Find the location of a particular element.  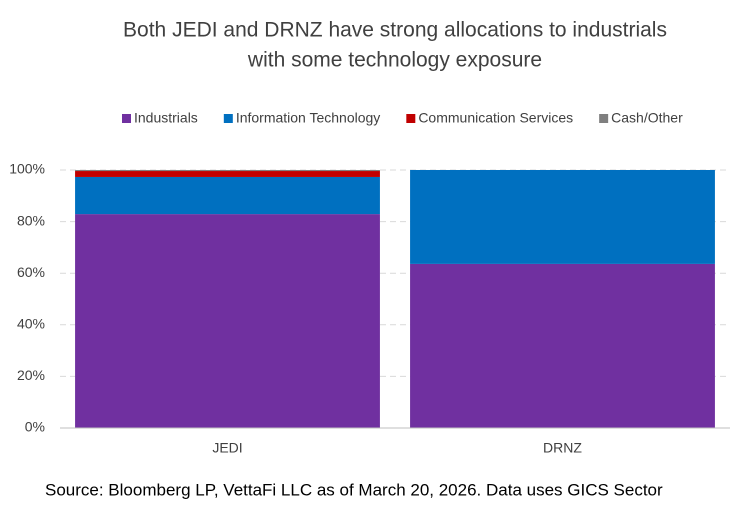

y-tick-label: 80% is located at coordinates (31, 220).